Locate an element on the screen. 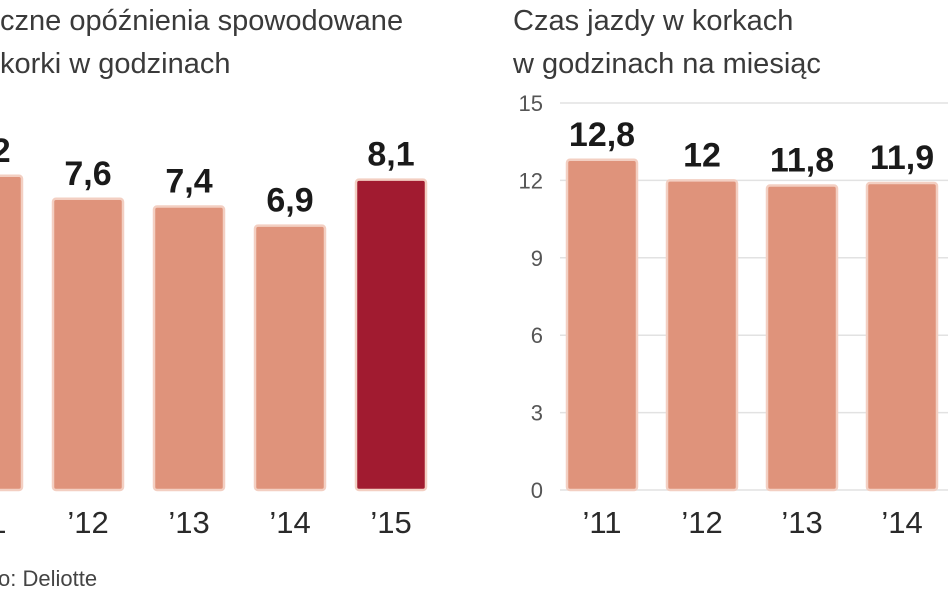 Image resolution: width=948 pixels, height=593 pixels. value-label: 11,8 is located at coordinates (802, 161).